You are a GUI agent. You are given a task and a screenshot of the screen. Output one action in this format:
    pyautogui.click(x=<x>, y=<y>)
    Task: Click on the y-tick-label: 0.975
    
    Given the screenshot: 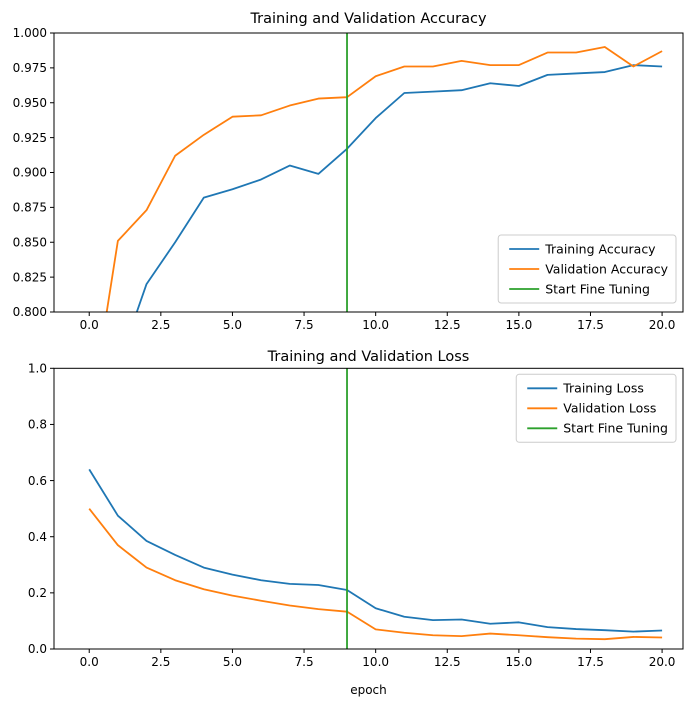 What is the action you would take?
    pyautogui.click(x=30, y=68)
    